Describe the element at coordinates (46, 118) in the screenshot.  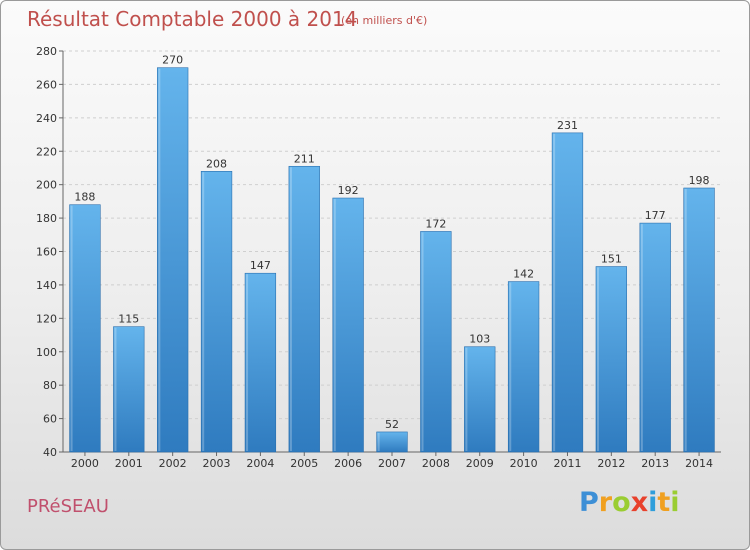
I see `y-tick-label: 240` at that location.